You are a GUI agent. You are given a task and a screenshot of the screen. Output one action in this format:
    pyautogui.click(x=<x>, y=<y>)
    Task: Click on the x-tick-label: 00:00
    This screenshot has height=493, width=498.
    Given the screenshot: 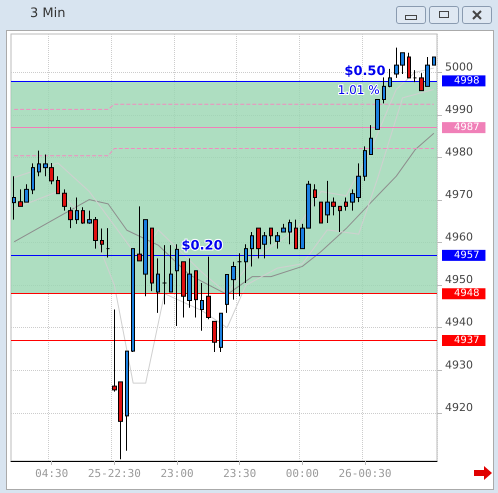 What is the action you would take?
    pyautogui.click(x=302, y=473)
    